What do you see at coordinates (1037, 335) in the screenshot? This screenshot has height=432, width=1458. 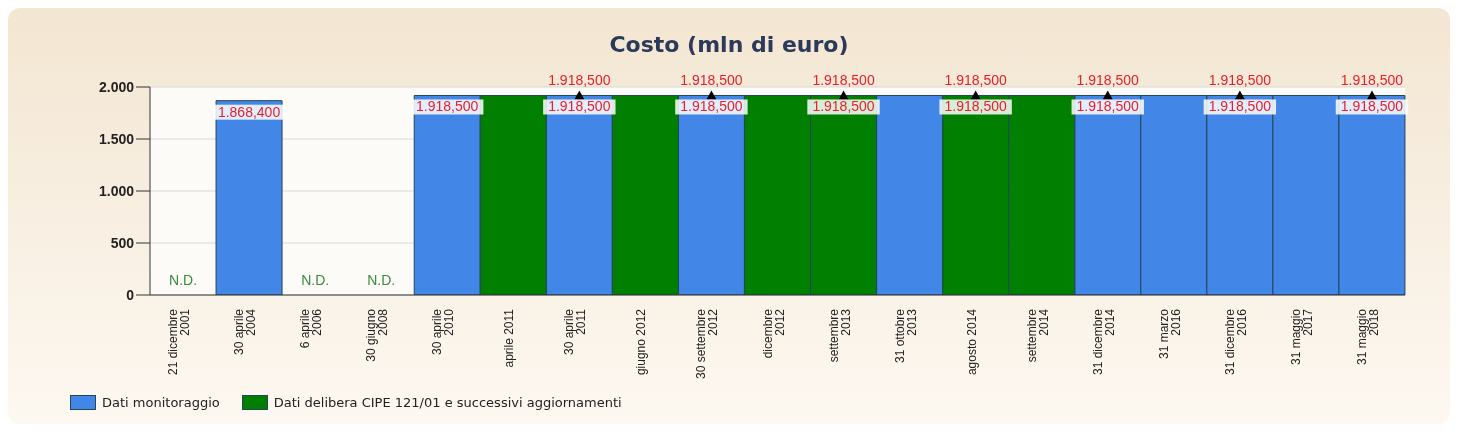 I see `x-tick-label: settembre 2014` at bounding box center [1037, 335].